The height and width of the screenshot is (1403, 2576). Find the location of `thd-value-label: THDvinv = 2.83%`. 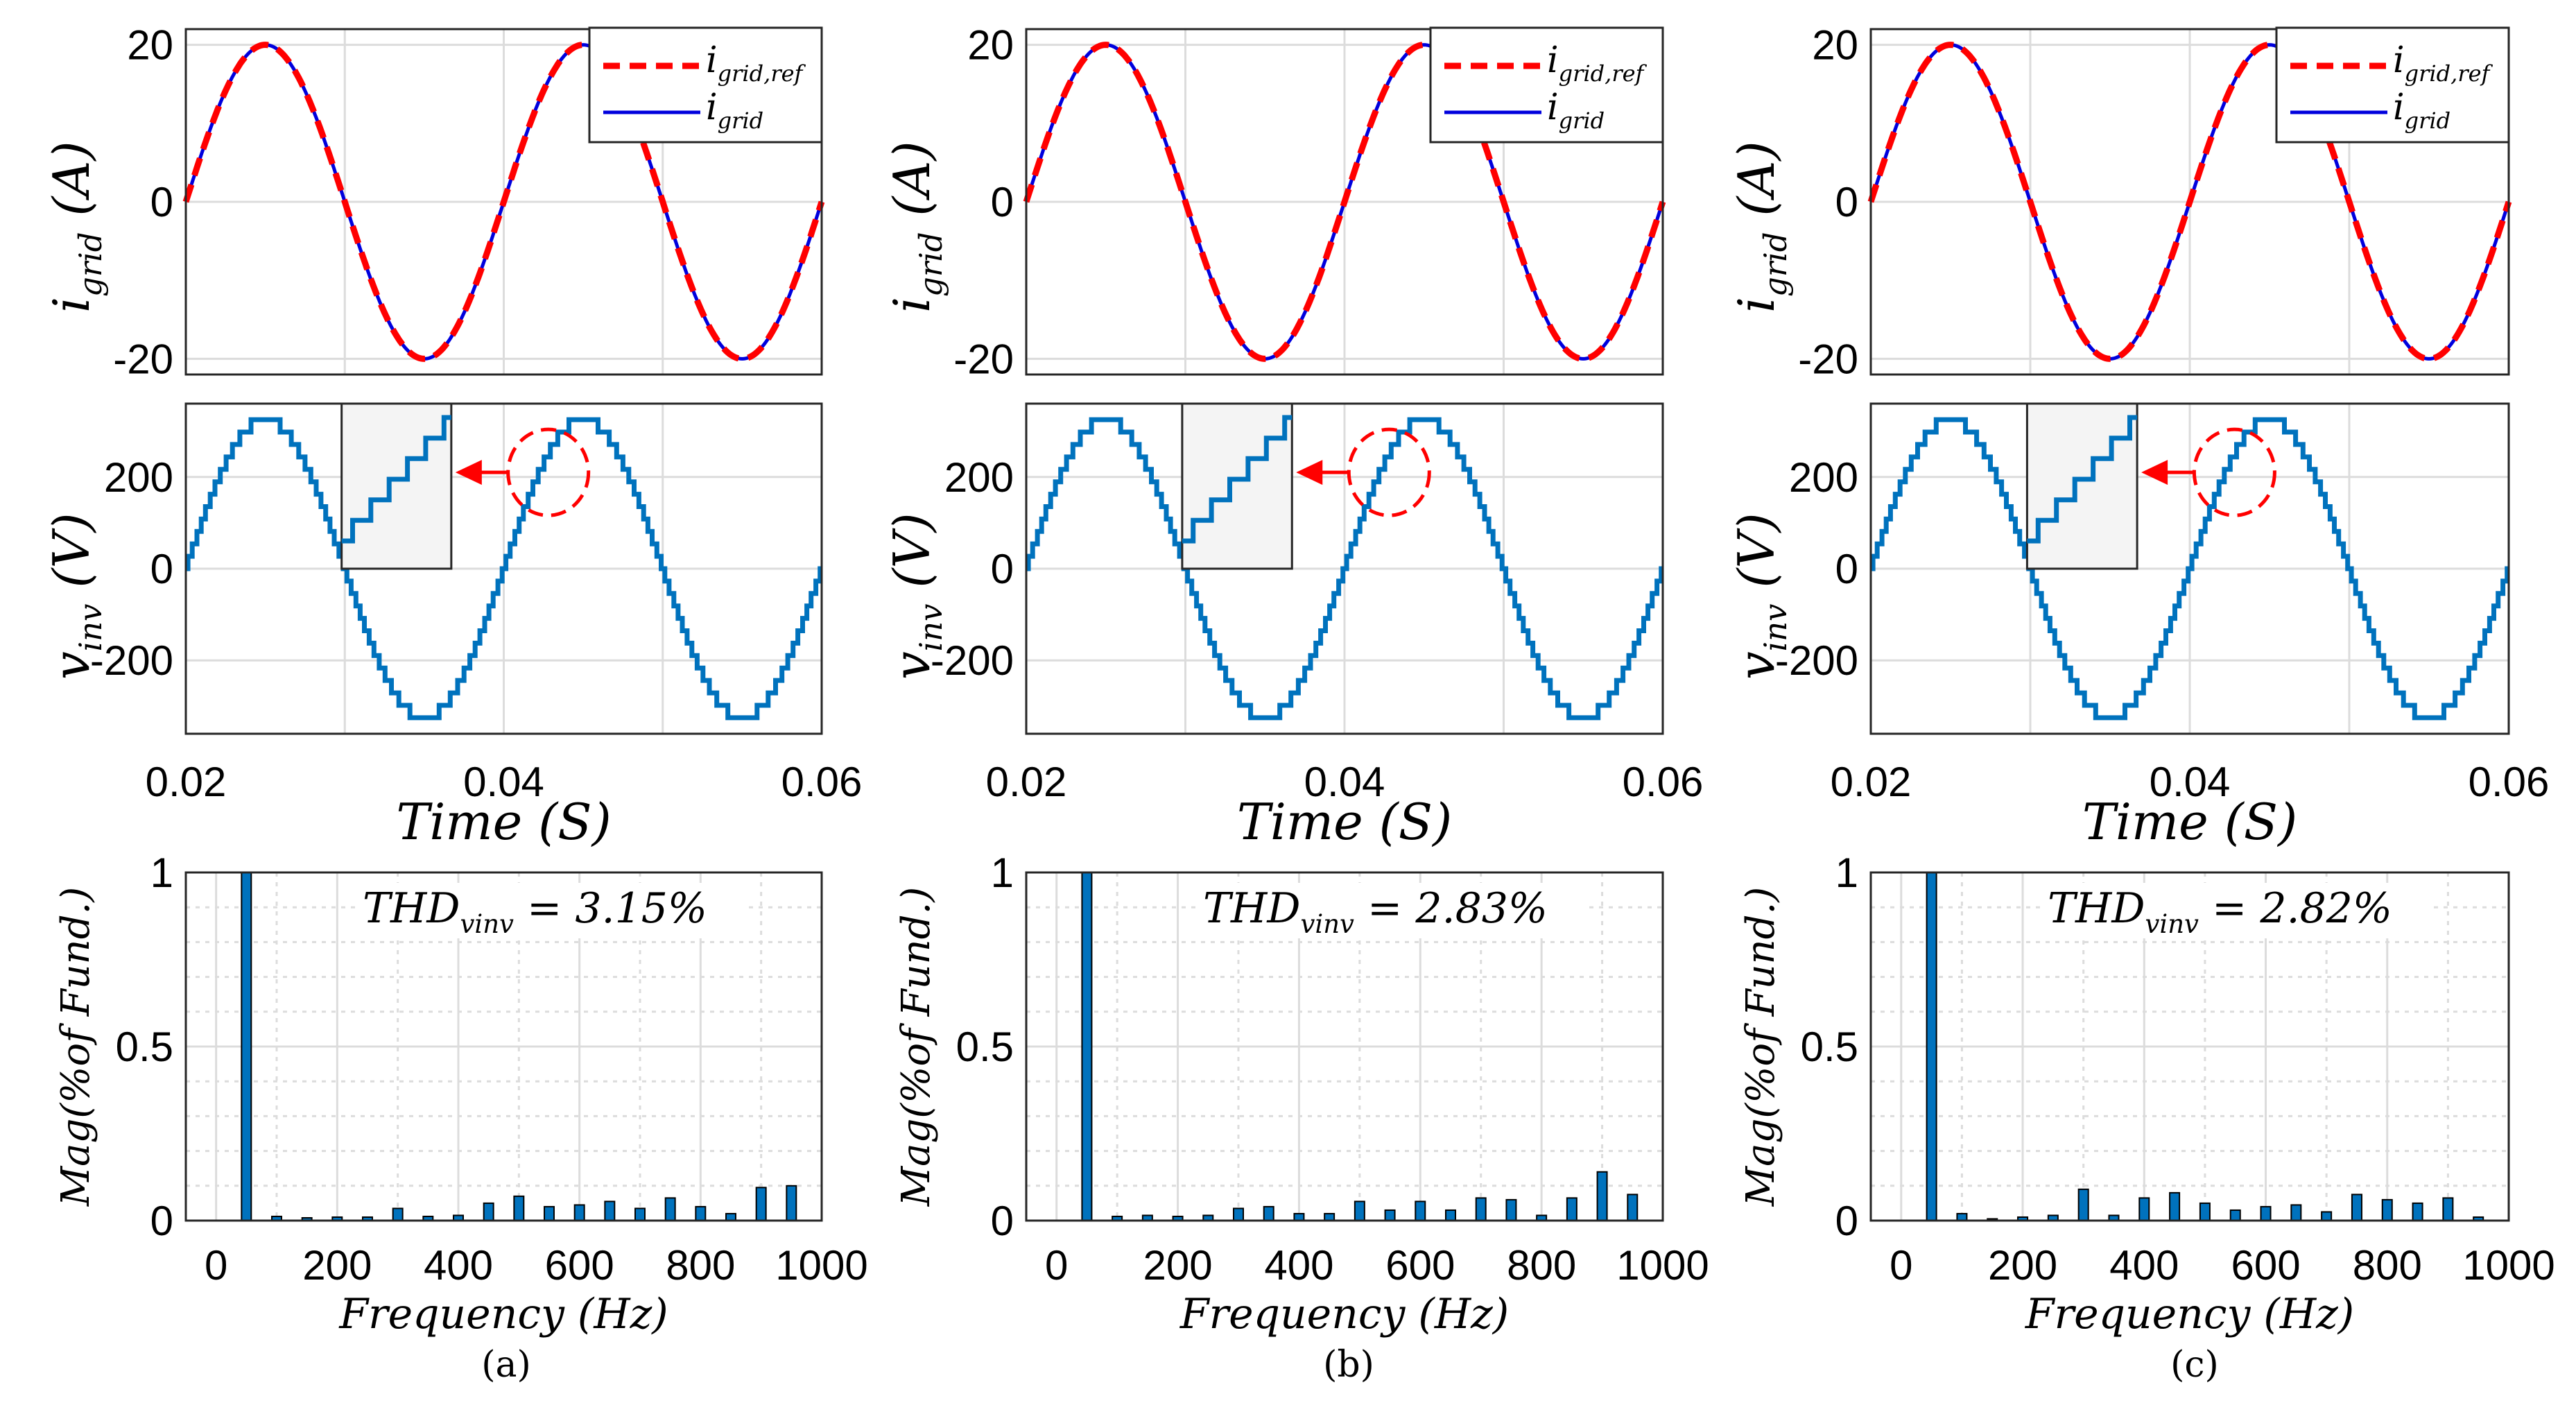

thd-value-label: THDvinv = 2.83% is located at coordinates (1375, 912).